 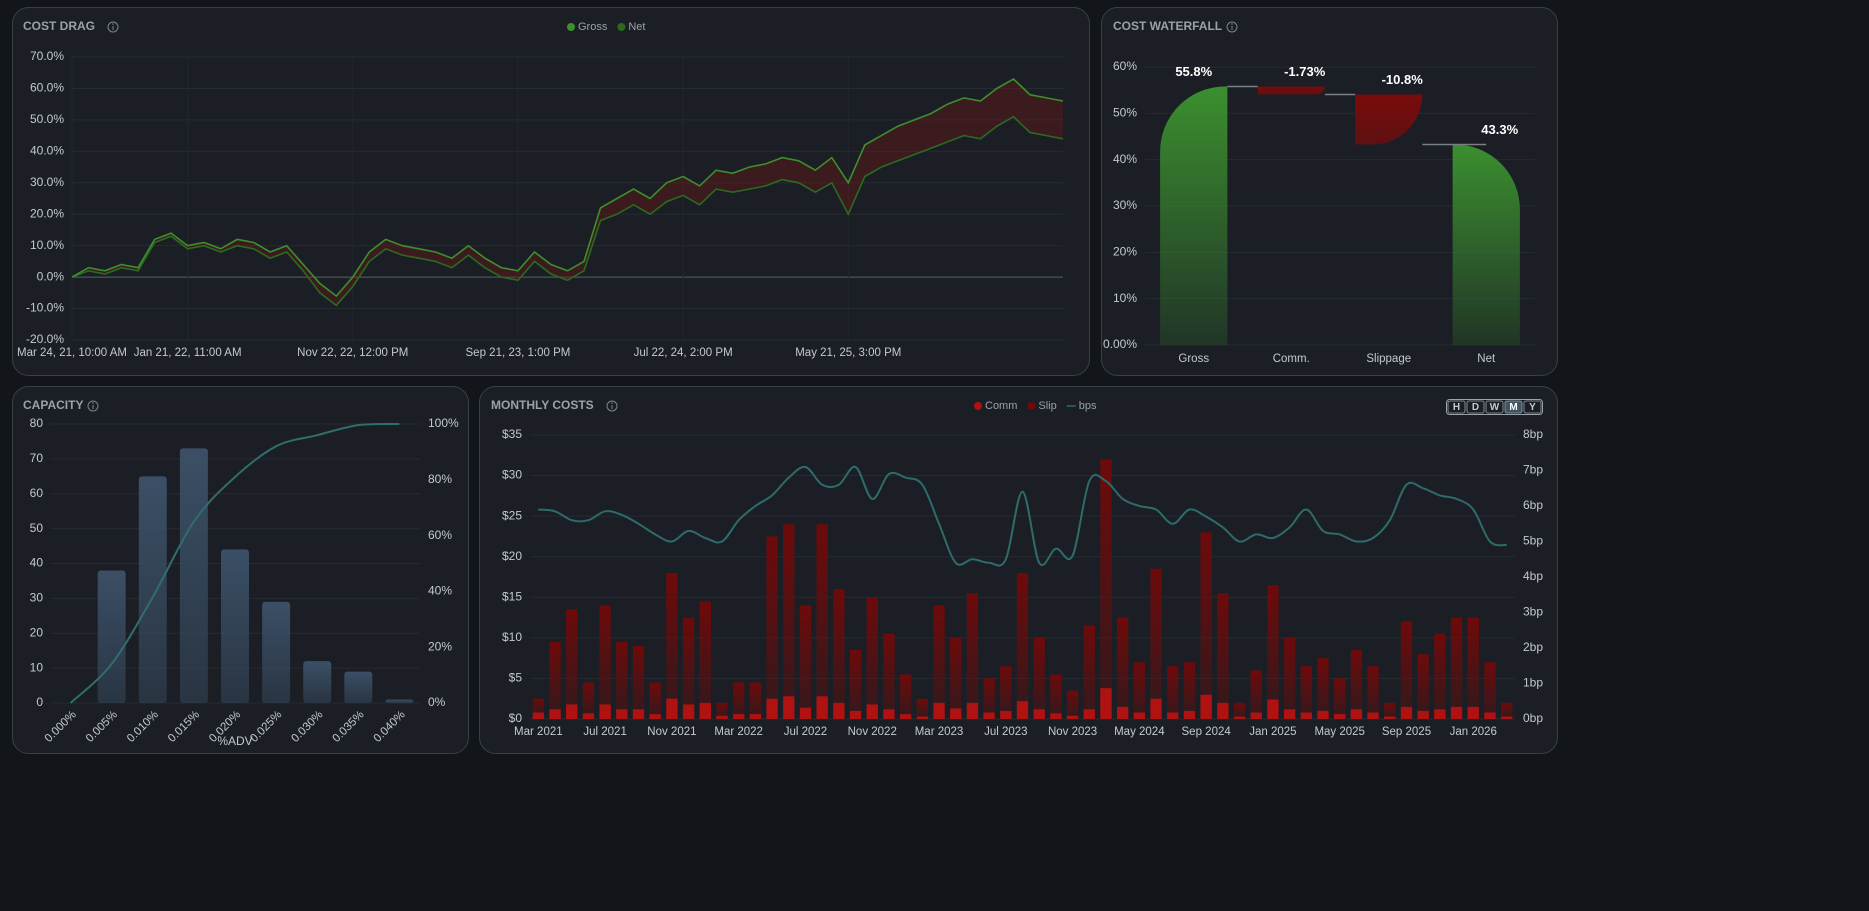 What do you see at coordinates (1473, 732) in the screenshot?
I see `x-tick-label: Jan 2026` at bounding box center [1473, 732].